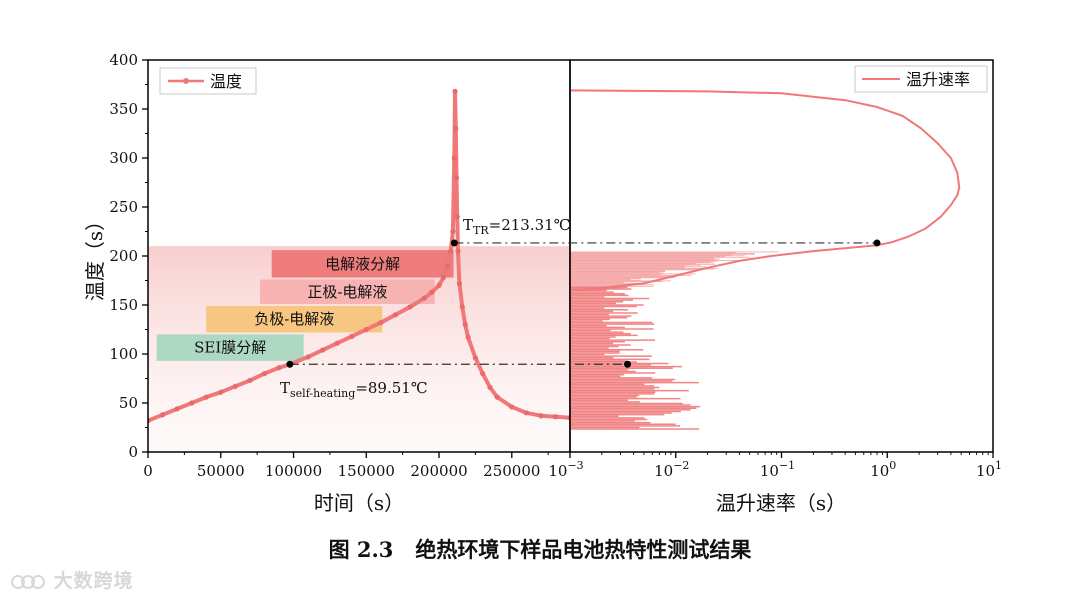  I want to click on rate-series, so click(765, 190).